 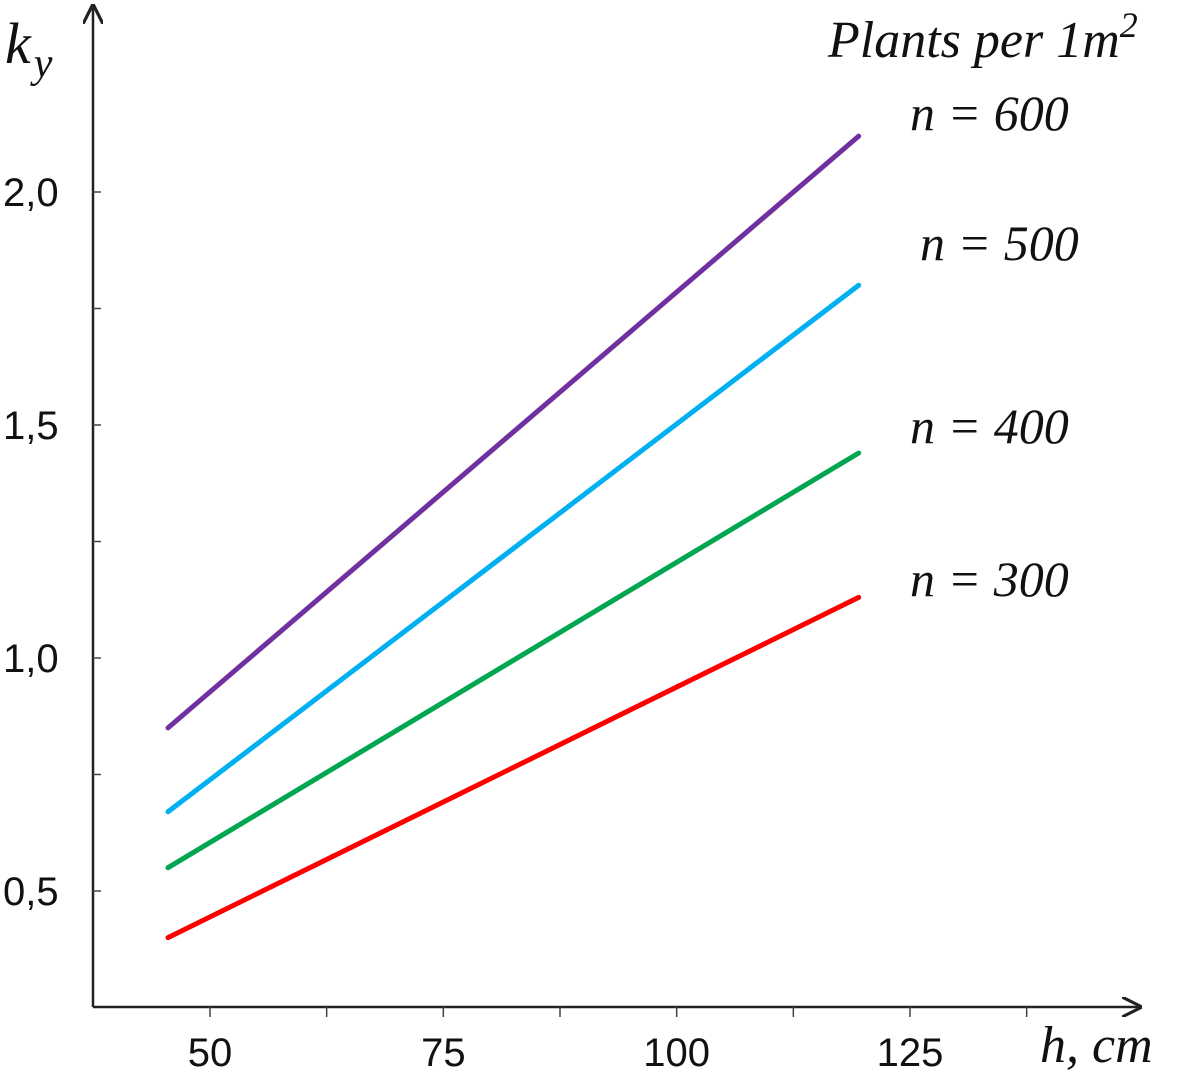 What do you see at coordinates (989, 113) in the screenshot?
I see `series-label-n600: n = 600` at bounding box center [989, 113].